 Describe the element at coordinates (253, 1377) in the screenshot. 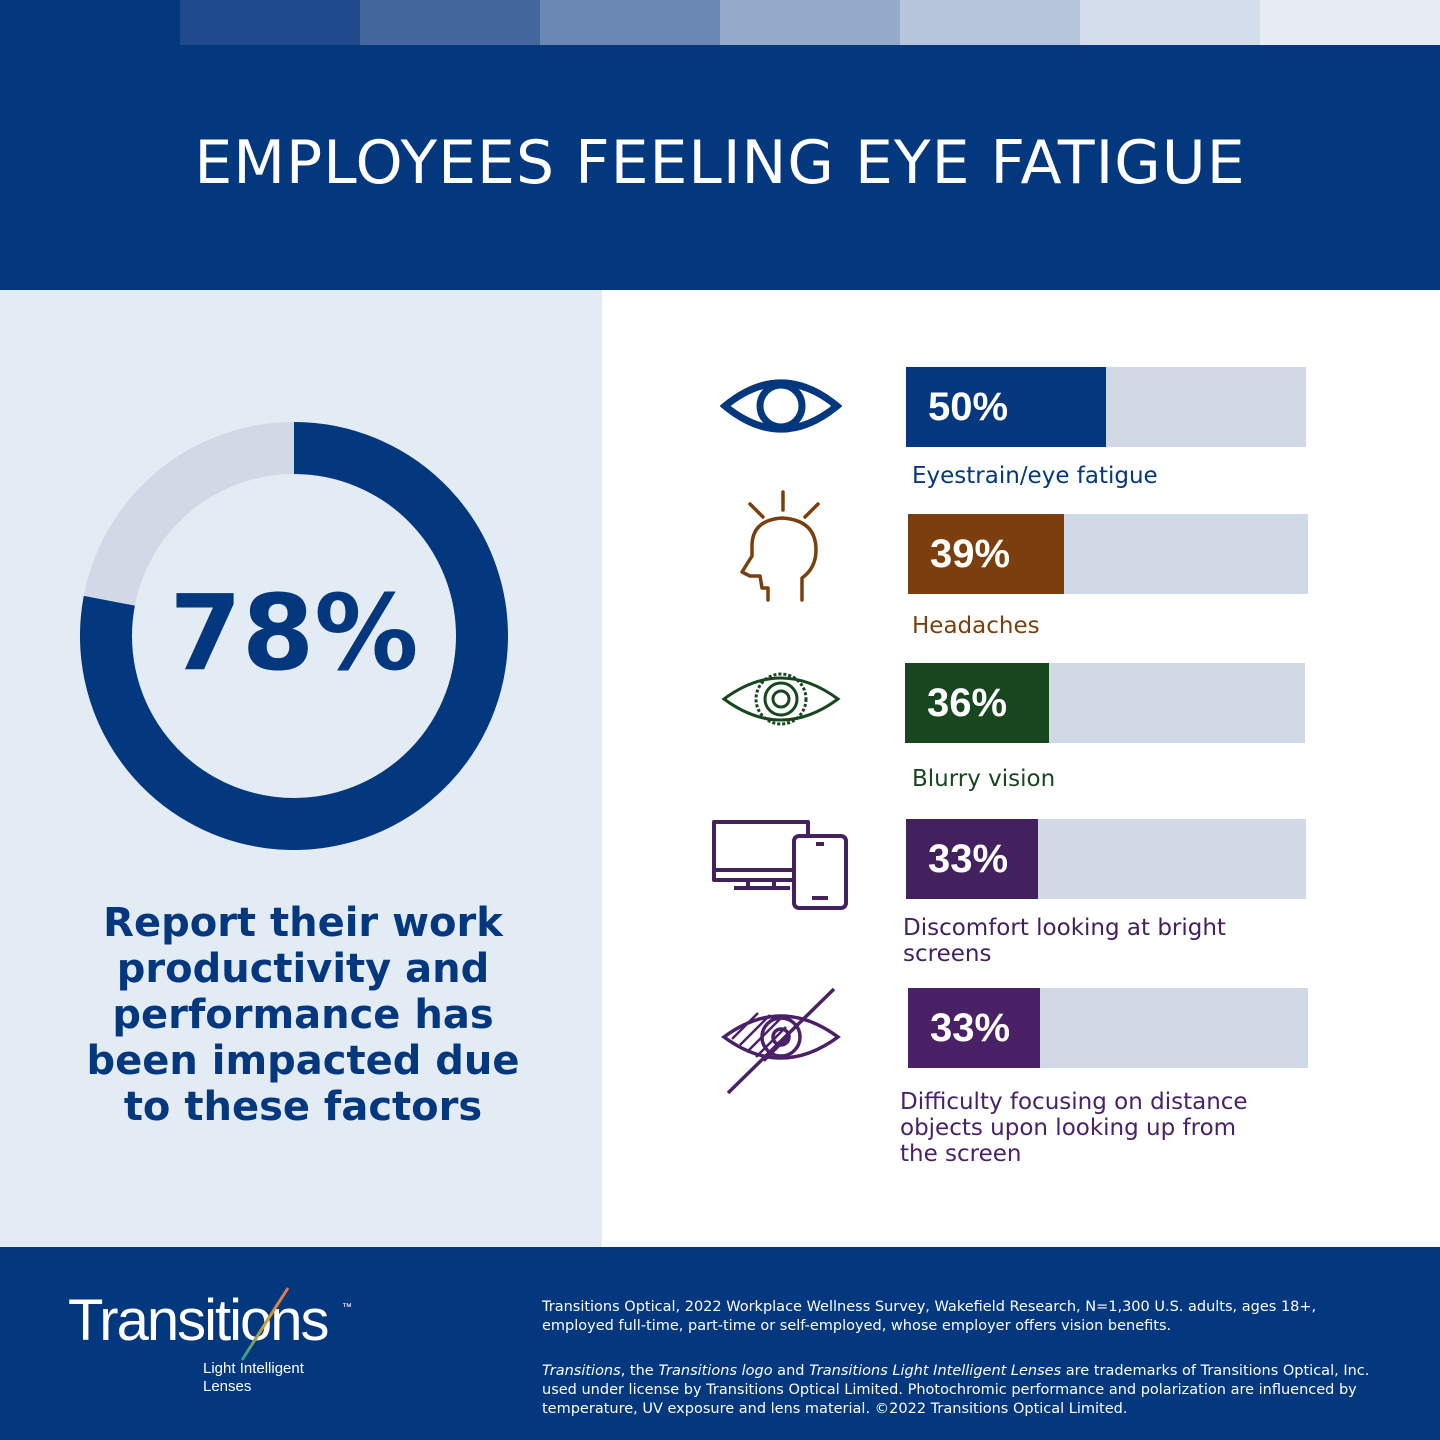

I see `logo-tagline: Light Intelligent Lenses` at that location.